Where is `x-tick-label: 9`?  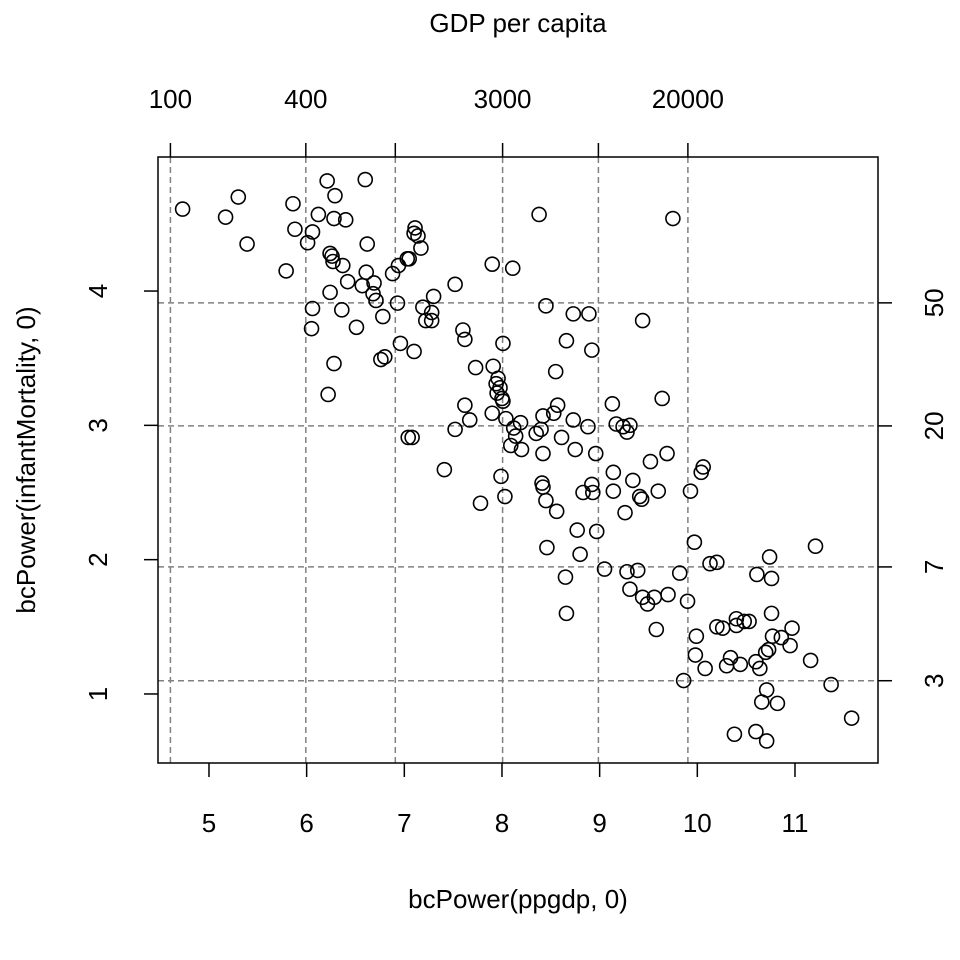 x-tick-label: 9 is located at coordinates (599, 823).